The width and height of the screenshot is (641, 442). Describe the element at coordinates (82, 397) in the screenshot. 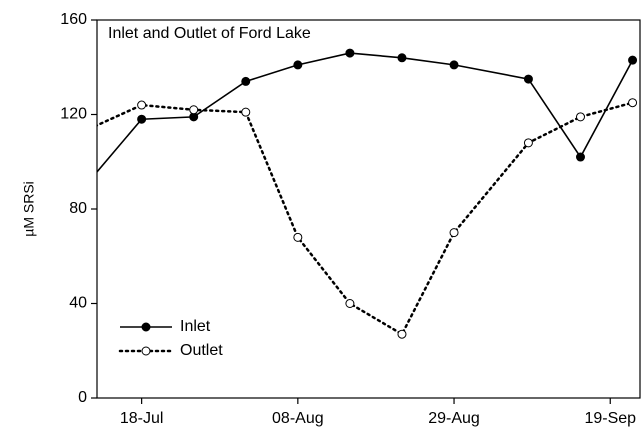

I see `y-tick-label: 0` at that location.